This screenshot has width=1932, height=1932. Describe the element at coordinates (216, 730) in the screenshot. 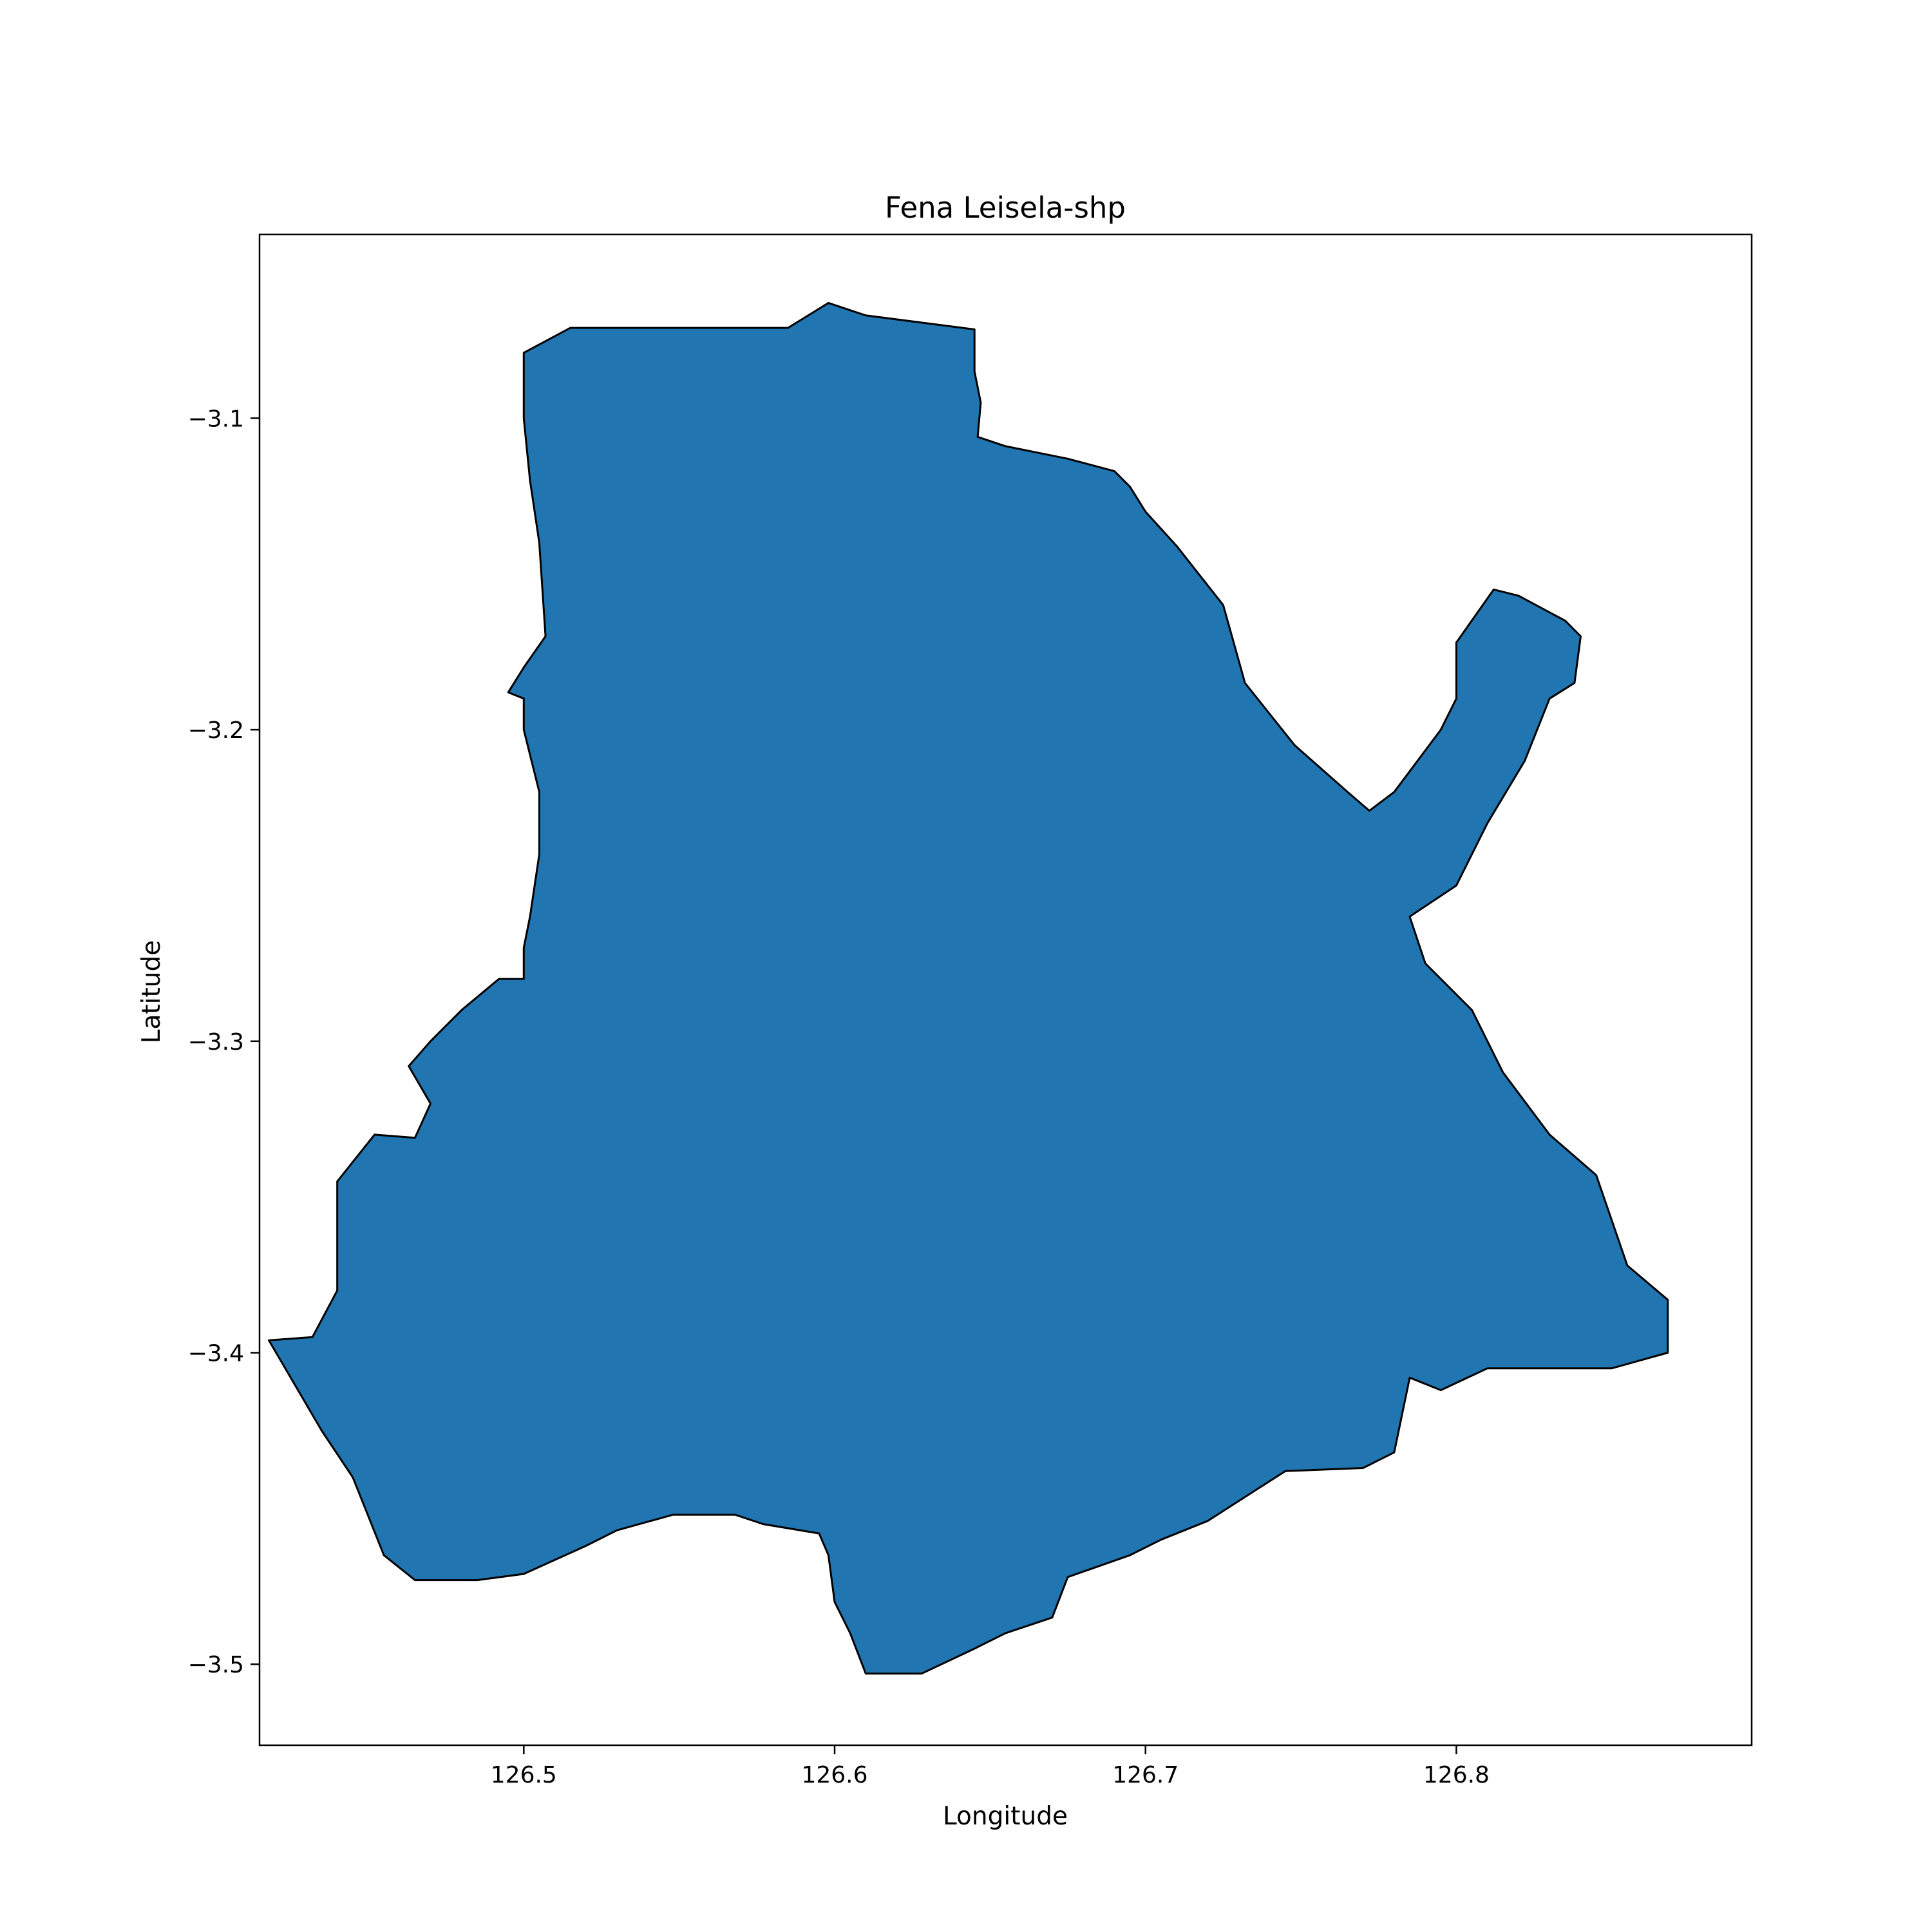

I see `y-tick-label: −3.2` at that location.